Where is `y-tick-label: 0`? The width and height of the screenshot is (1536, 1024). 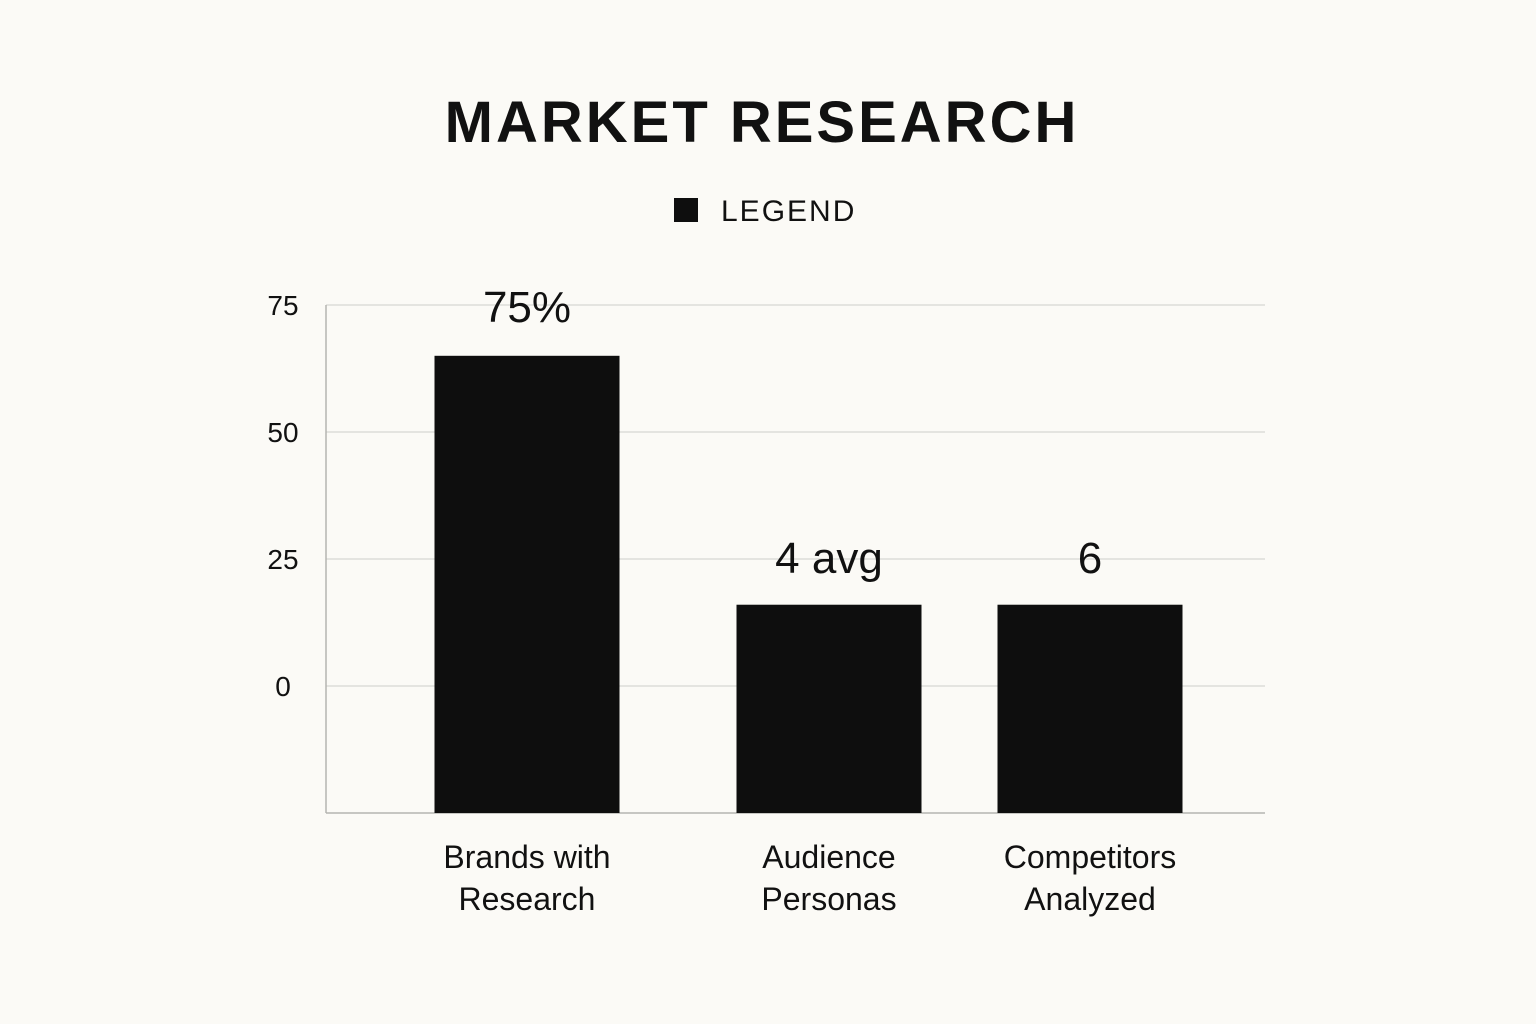 y-tick-label: 0 is located at coordinates (283, 686).